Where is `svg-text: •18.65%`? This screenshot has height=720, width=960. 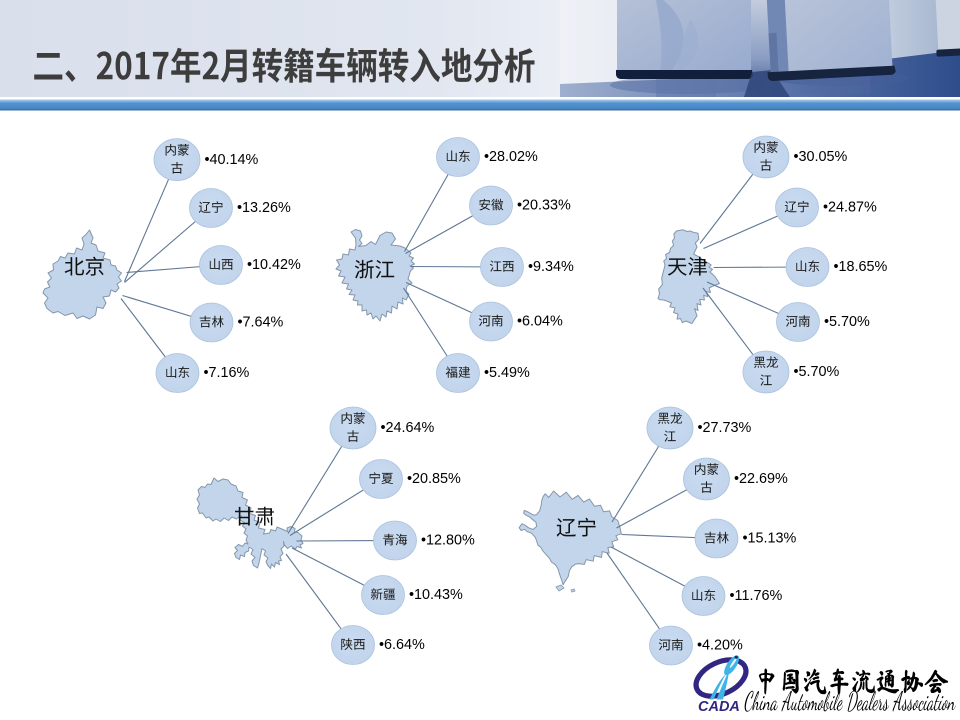
svg-text: •18.65% is located at coordinates (861, 267).